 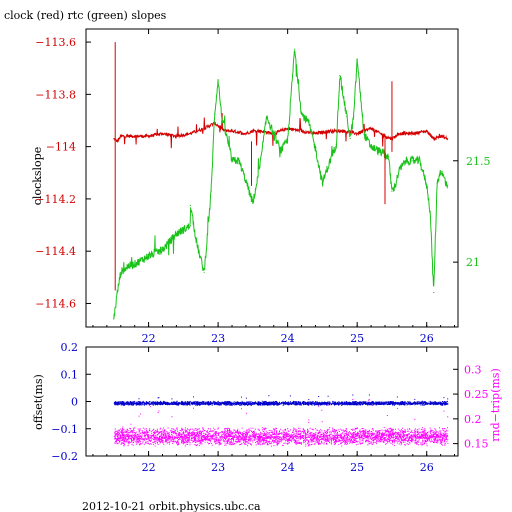 What do you see at coordinates (476, 444) in the screenshot?
I see `bottom-right-tick-label: 0.15` at bounding box center [476, 444].